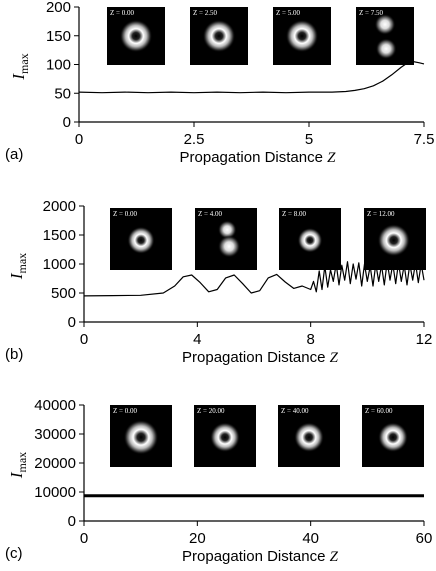 This screenshot has height=571, width=436. What do you see at coordinates (424, 139) in the screenshot?
I see `x-tick-label: 7.5` at bounding box center [424, 139].